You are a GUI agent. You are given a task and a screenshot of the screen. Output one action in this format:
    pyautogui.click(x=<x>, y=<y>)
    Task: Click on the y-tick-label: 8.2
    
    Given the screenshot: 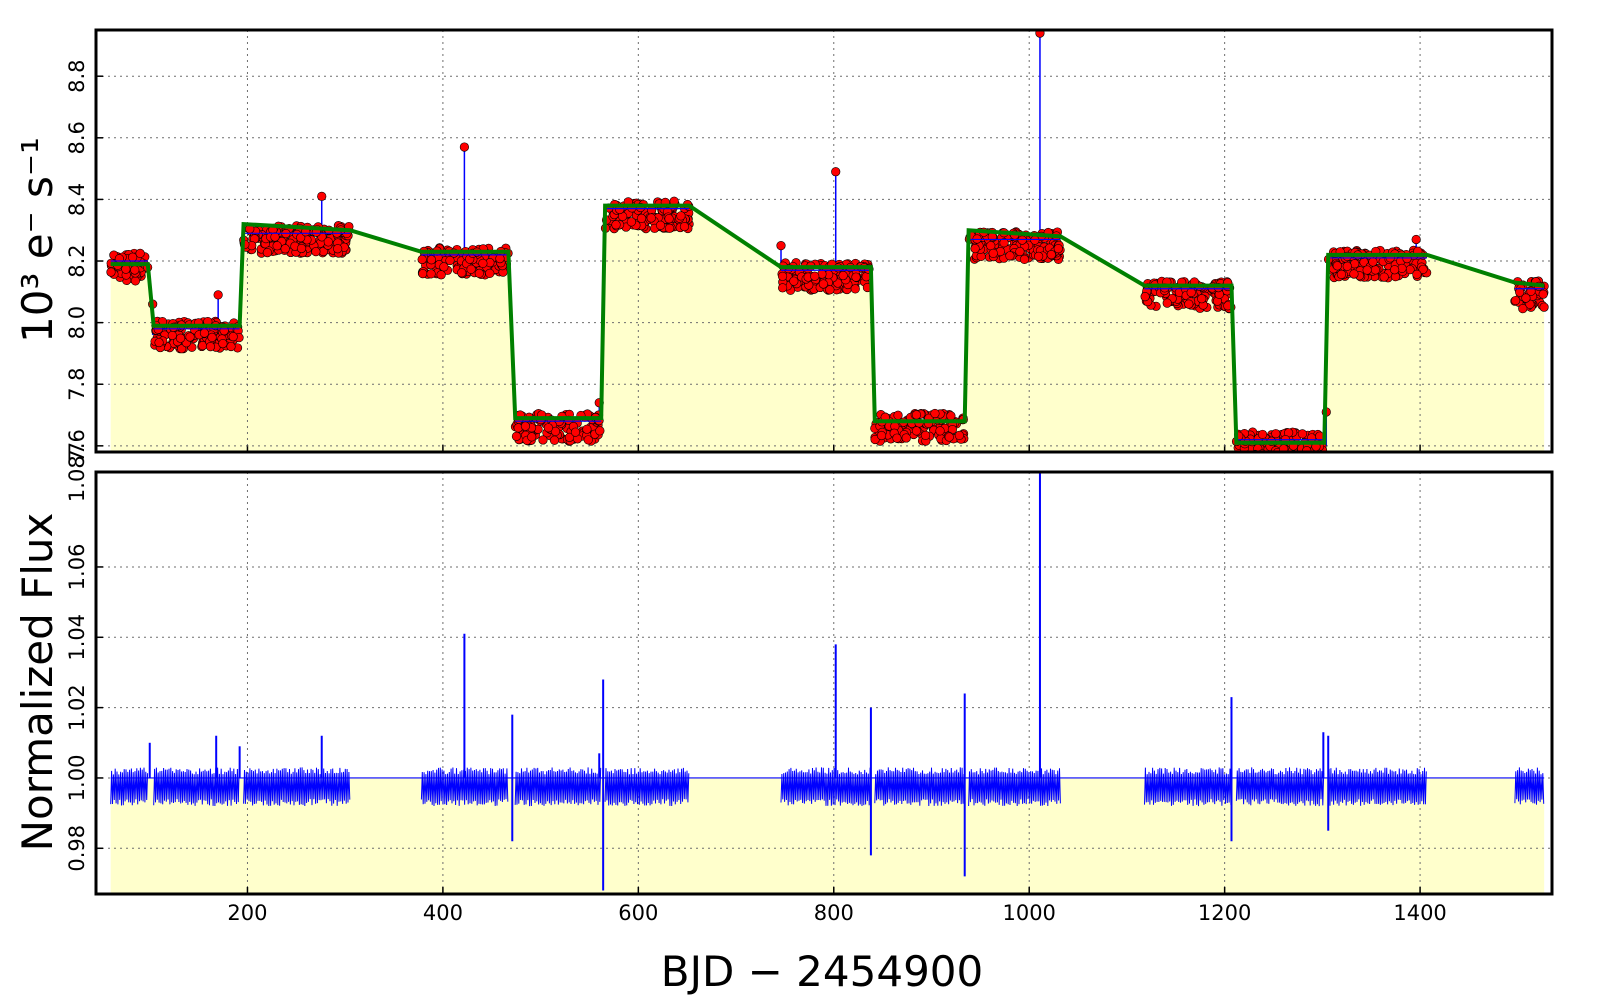 What is the action you would take?
    pyautogui.click(x=77, y=260)
    